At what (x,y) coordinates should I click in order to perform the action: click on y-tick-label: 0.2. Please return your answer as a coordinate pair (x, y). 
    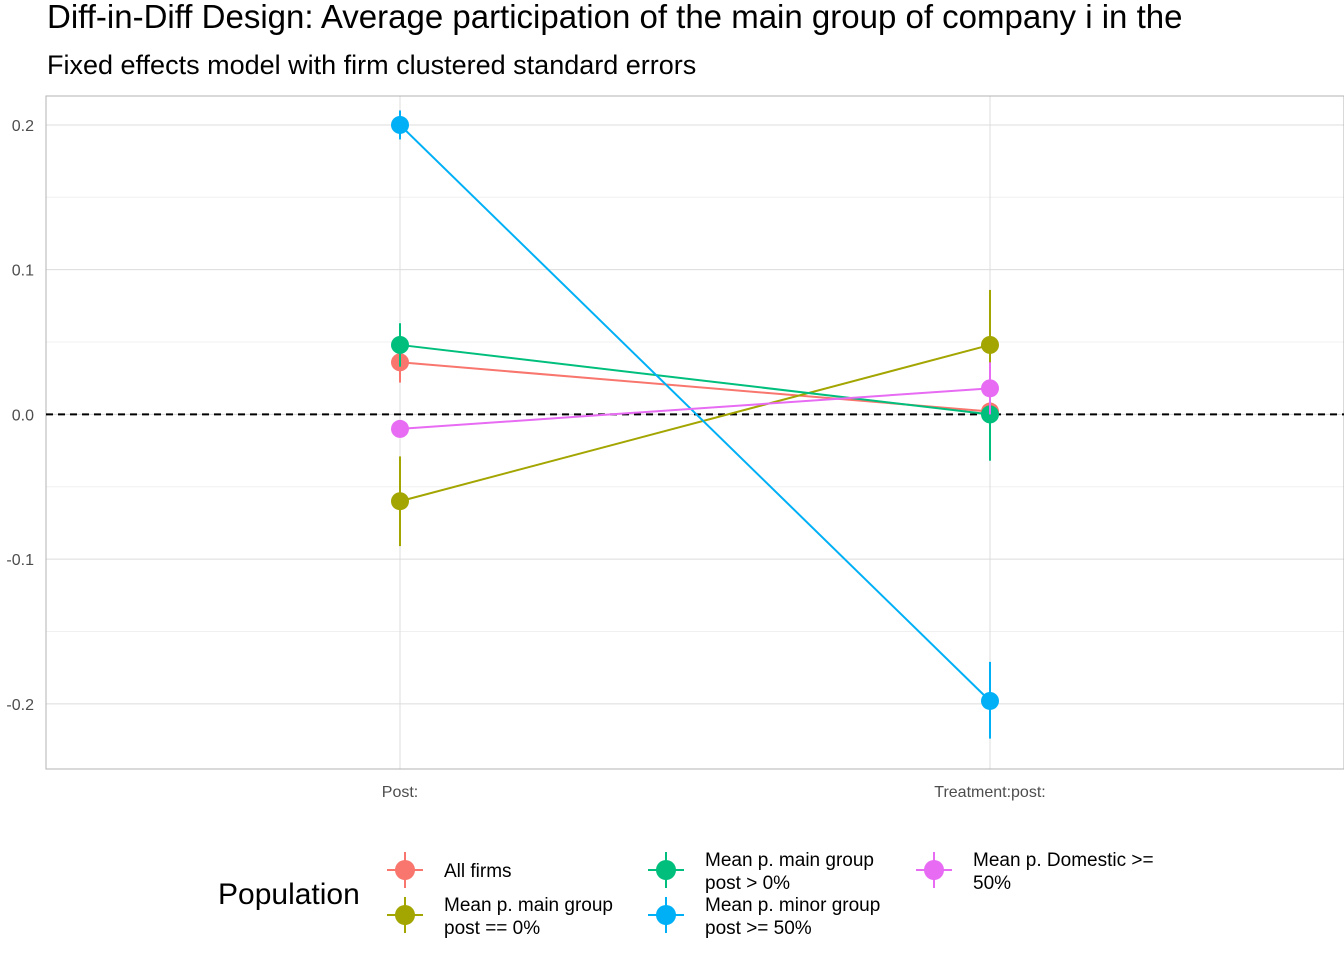
    Looking at the image, I should click on (23, 126).